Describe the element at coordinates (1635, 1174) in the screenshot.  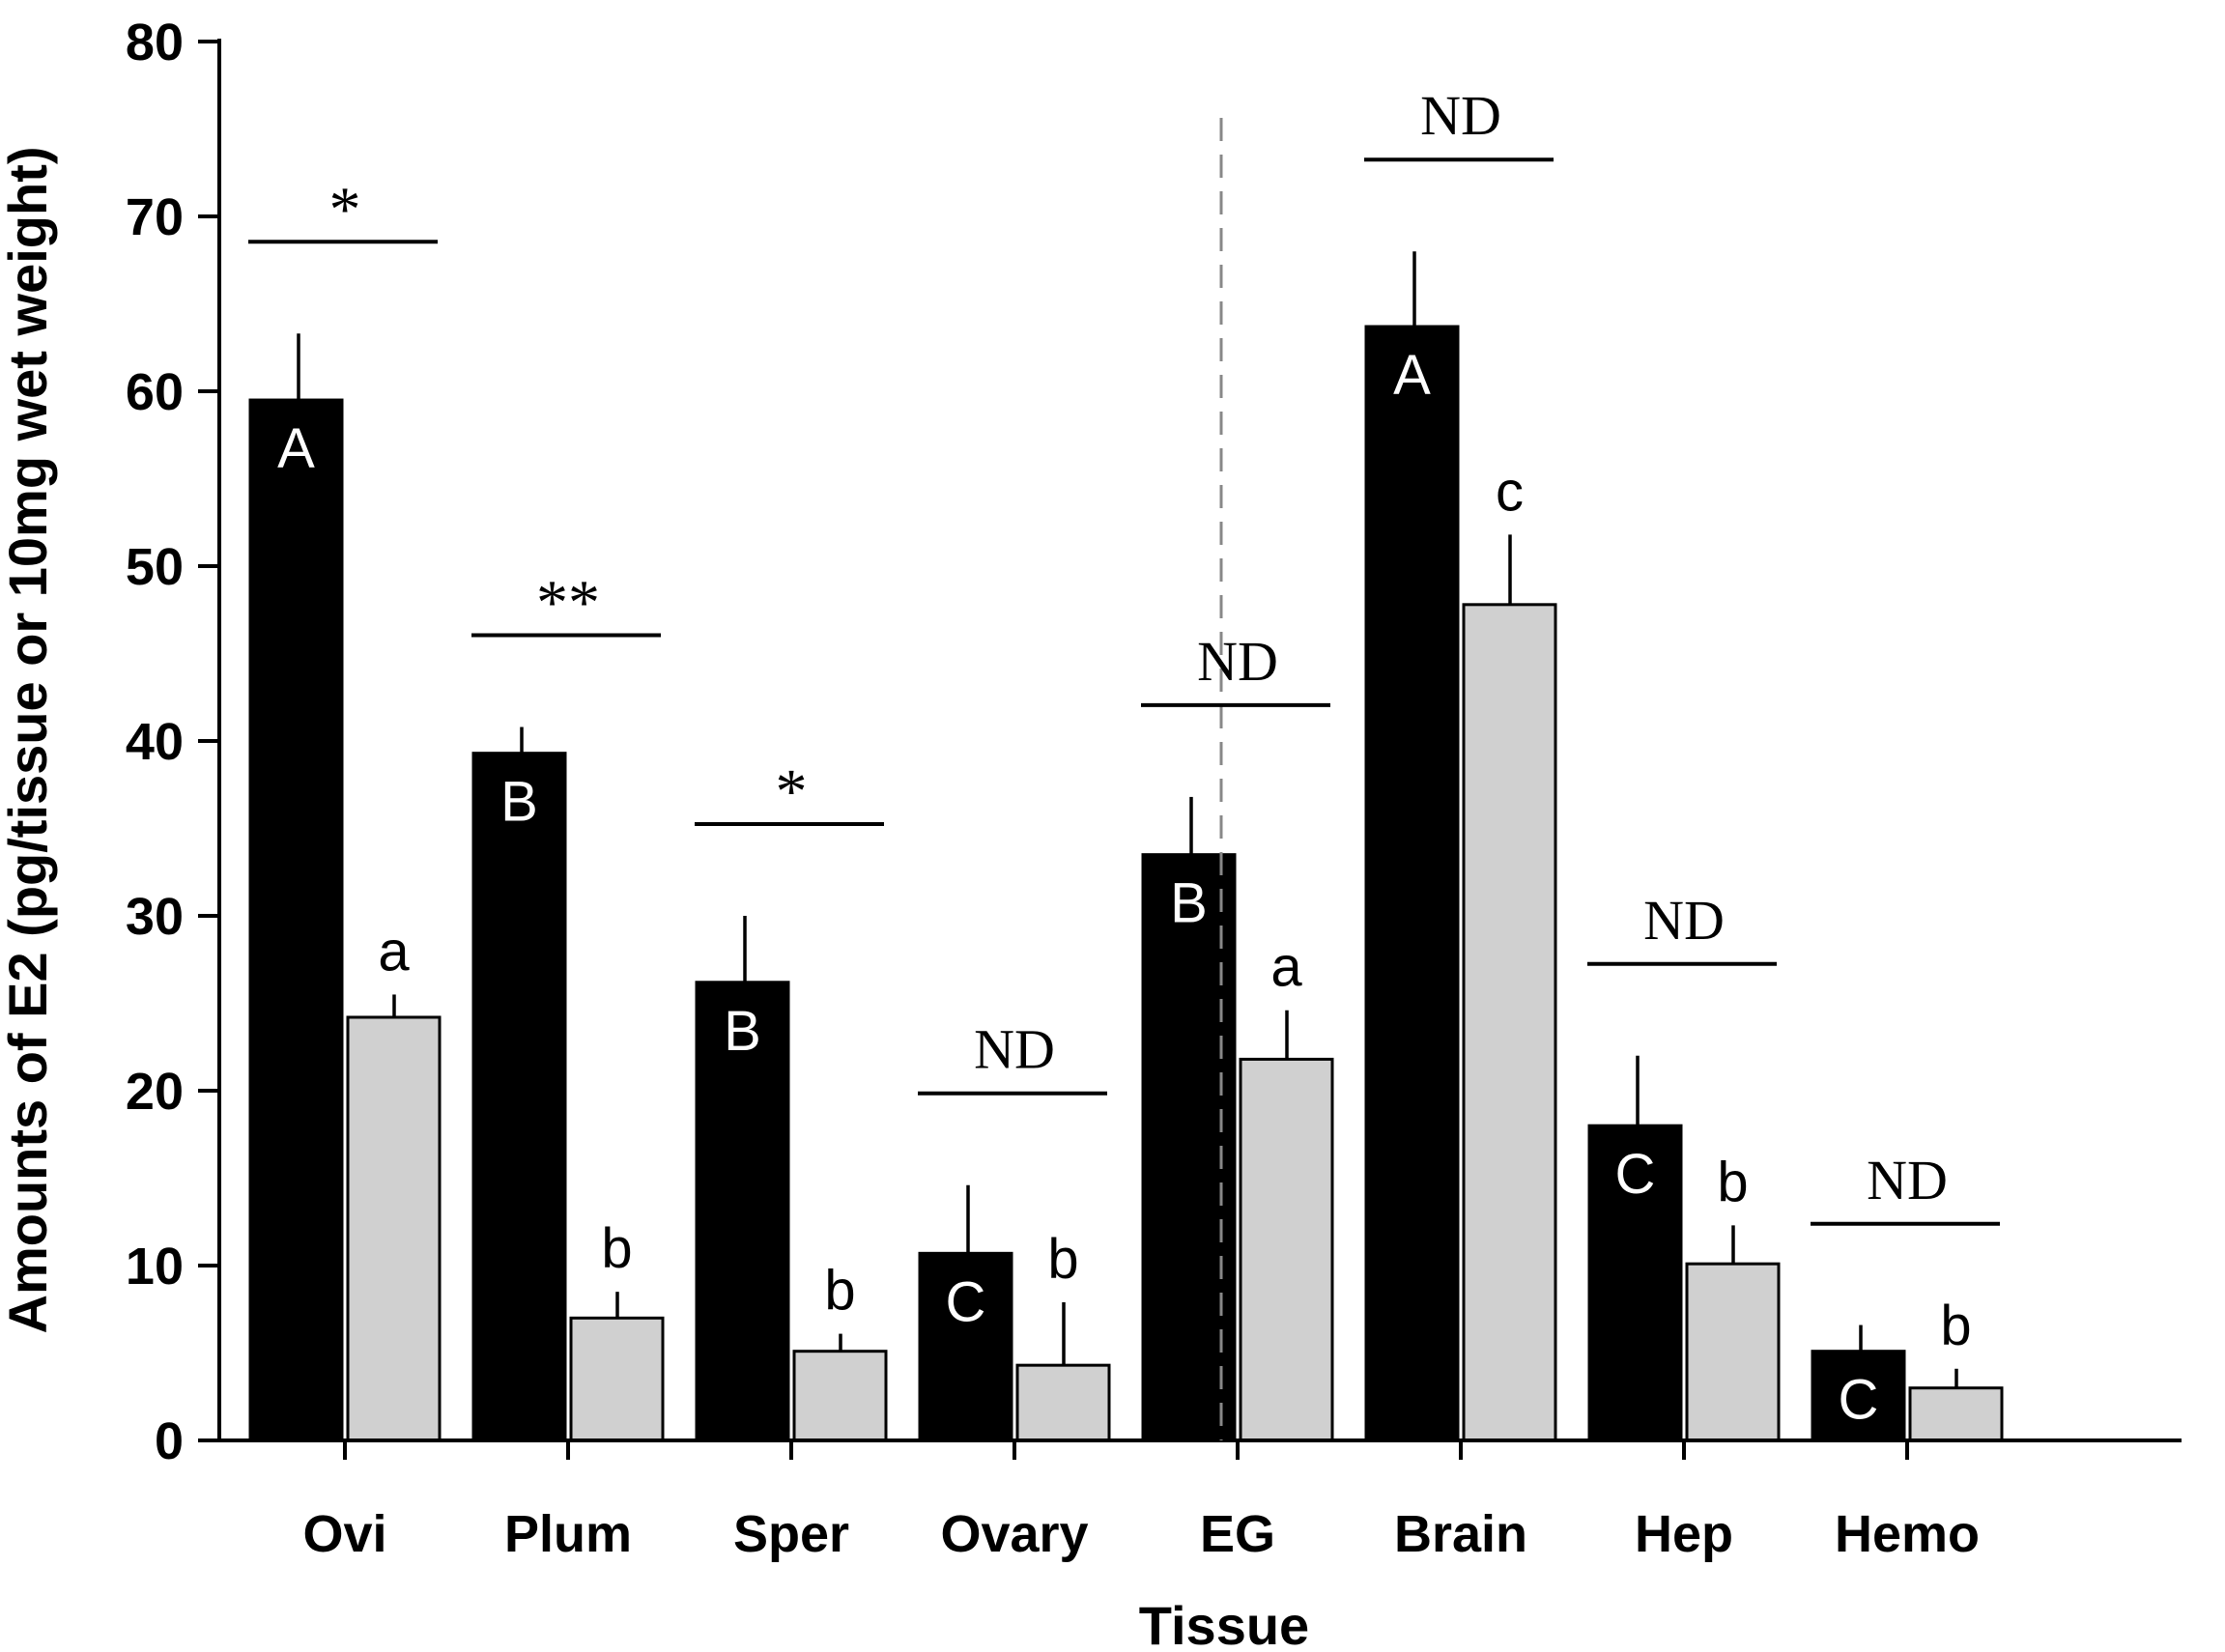
I see `letter-label-black-hep: C` at that location.